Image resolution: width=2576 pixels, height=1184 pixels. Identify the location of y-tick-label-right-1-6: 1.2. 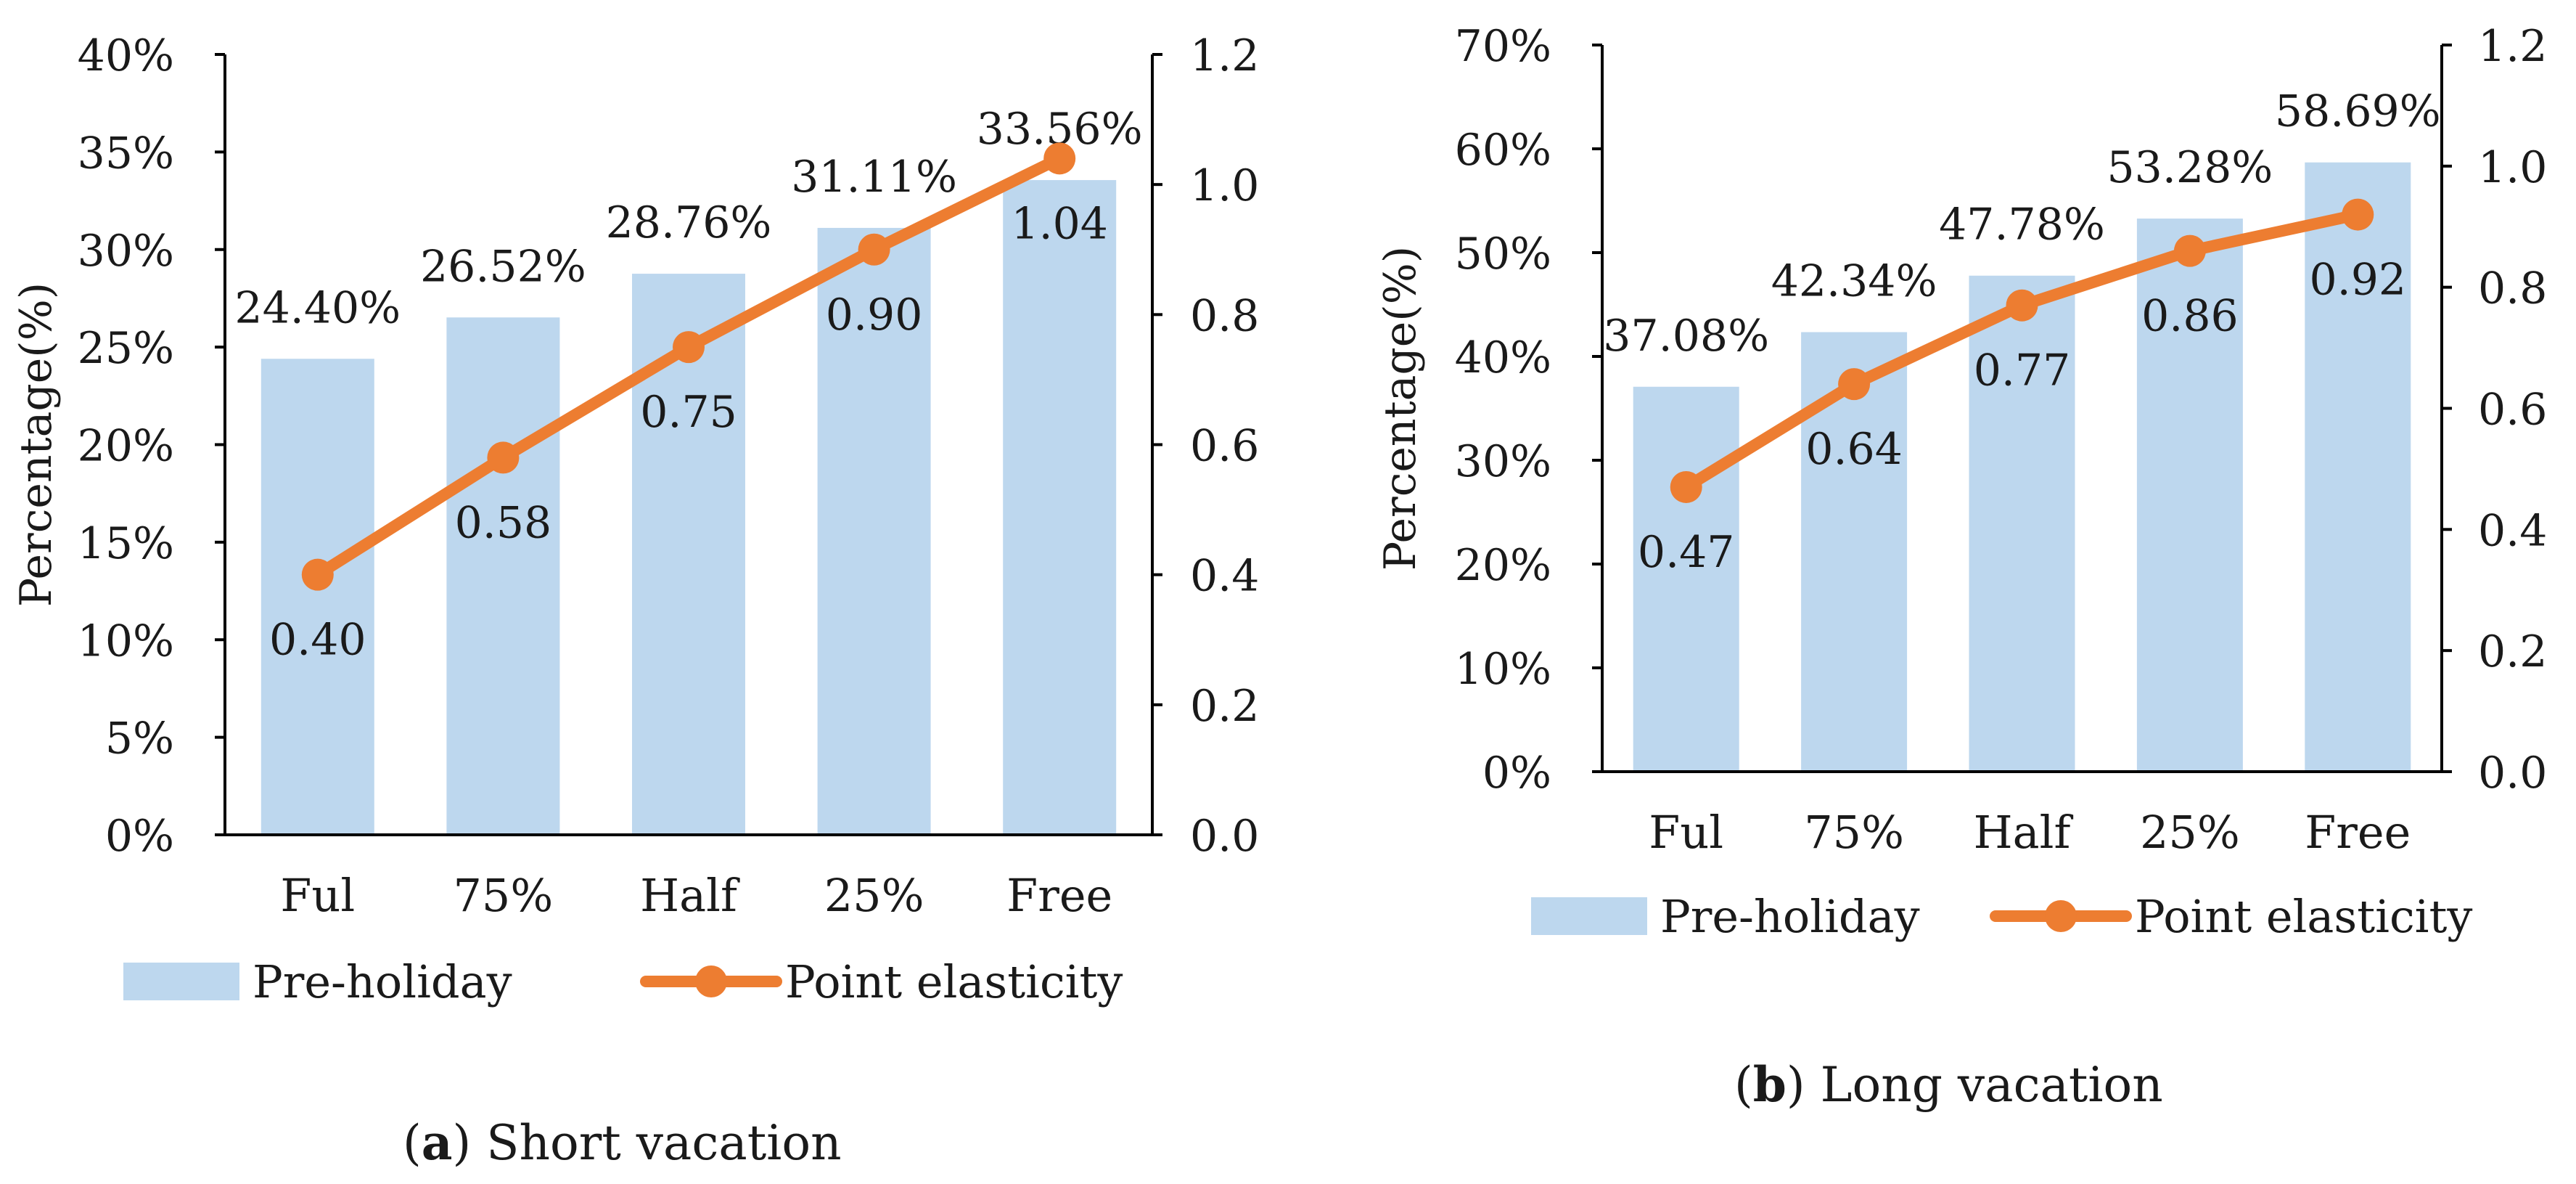
(2512, 46).